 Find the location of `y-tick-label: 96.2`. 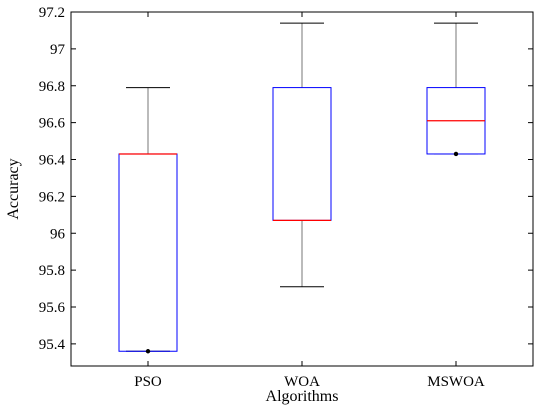

y-tick-label: 96.2 is located at coordinates (52, 197).